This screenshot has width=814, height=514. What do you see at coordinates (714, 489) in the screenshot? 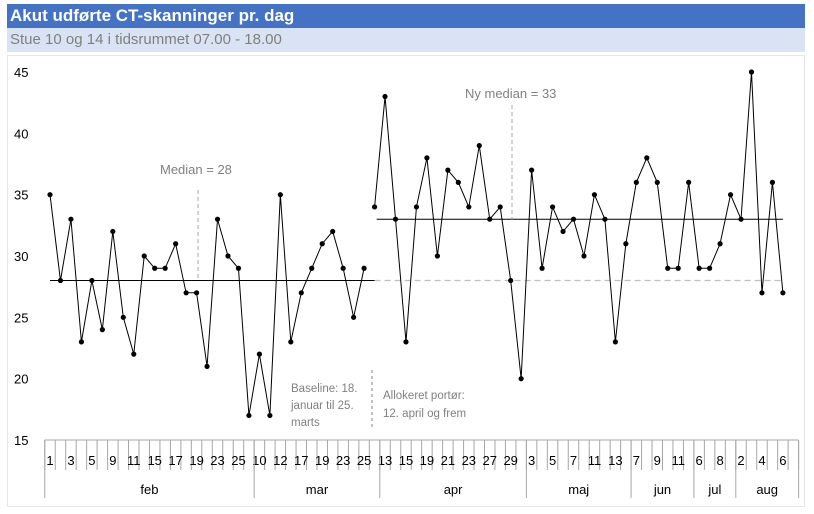
I see `month-label: jul` at bounding box center [714, 489].